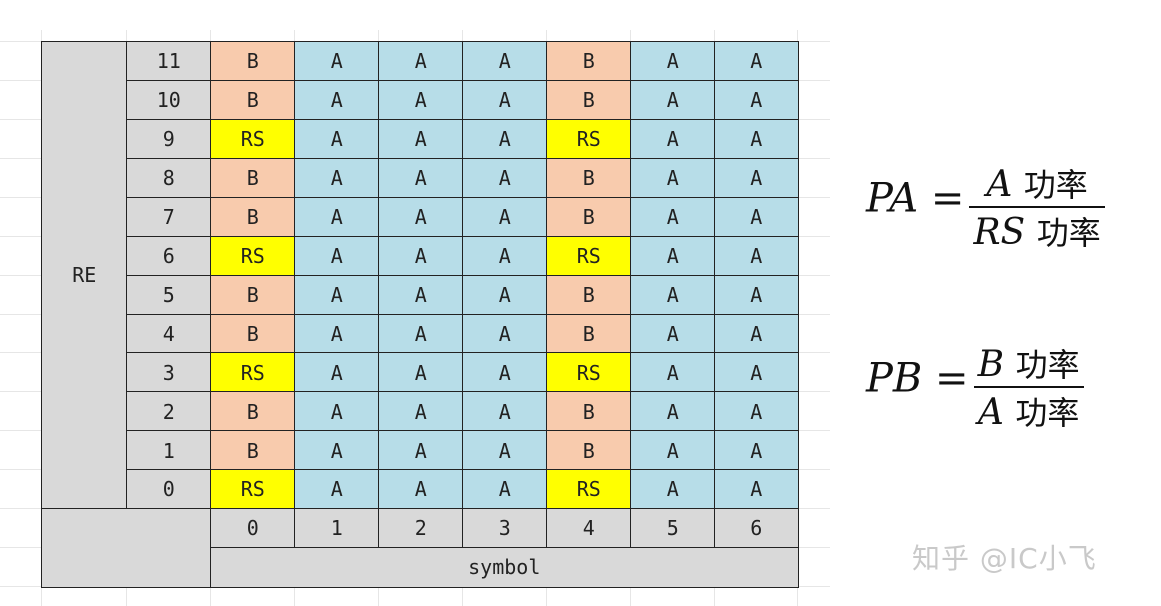 The width and height of the screenshot is (1161, 606). Describe the element at coordinates (169, 333) in the screenshot. I see `row-label: 4` at that location.